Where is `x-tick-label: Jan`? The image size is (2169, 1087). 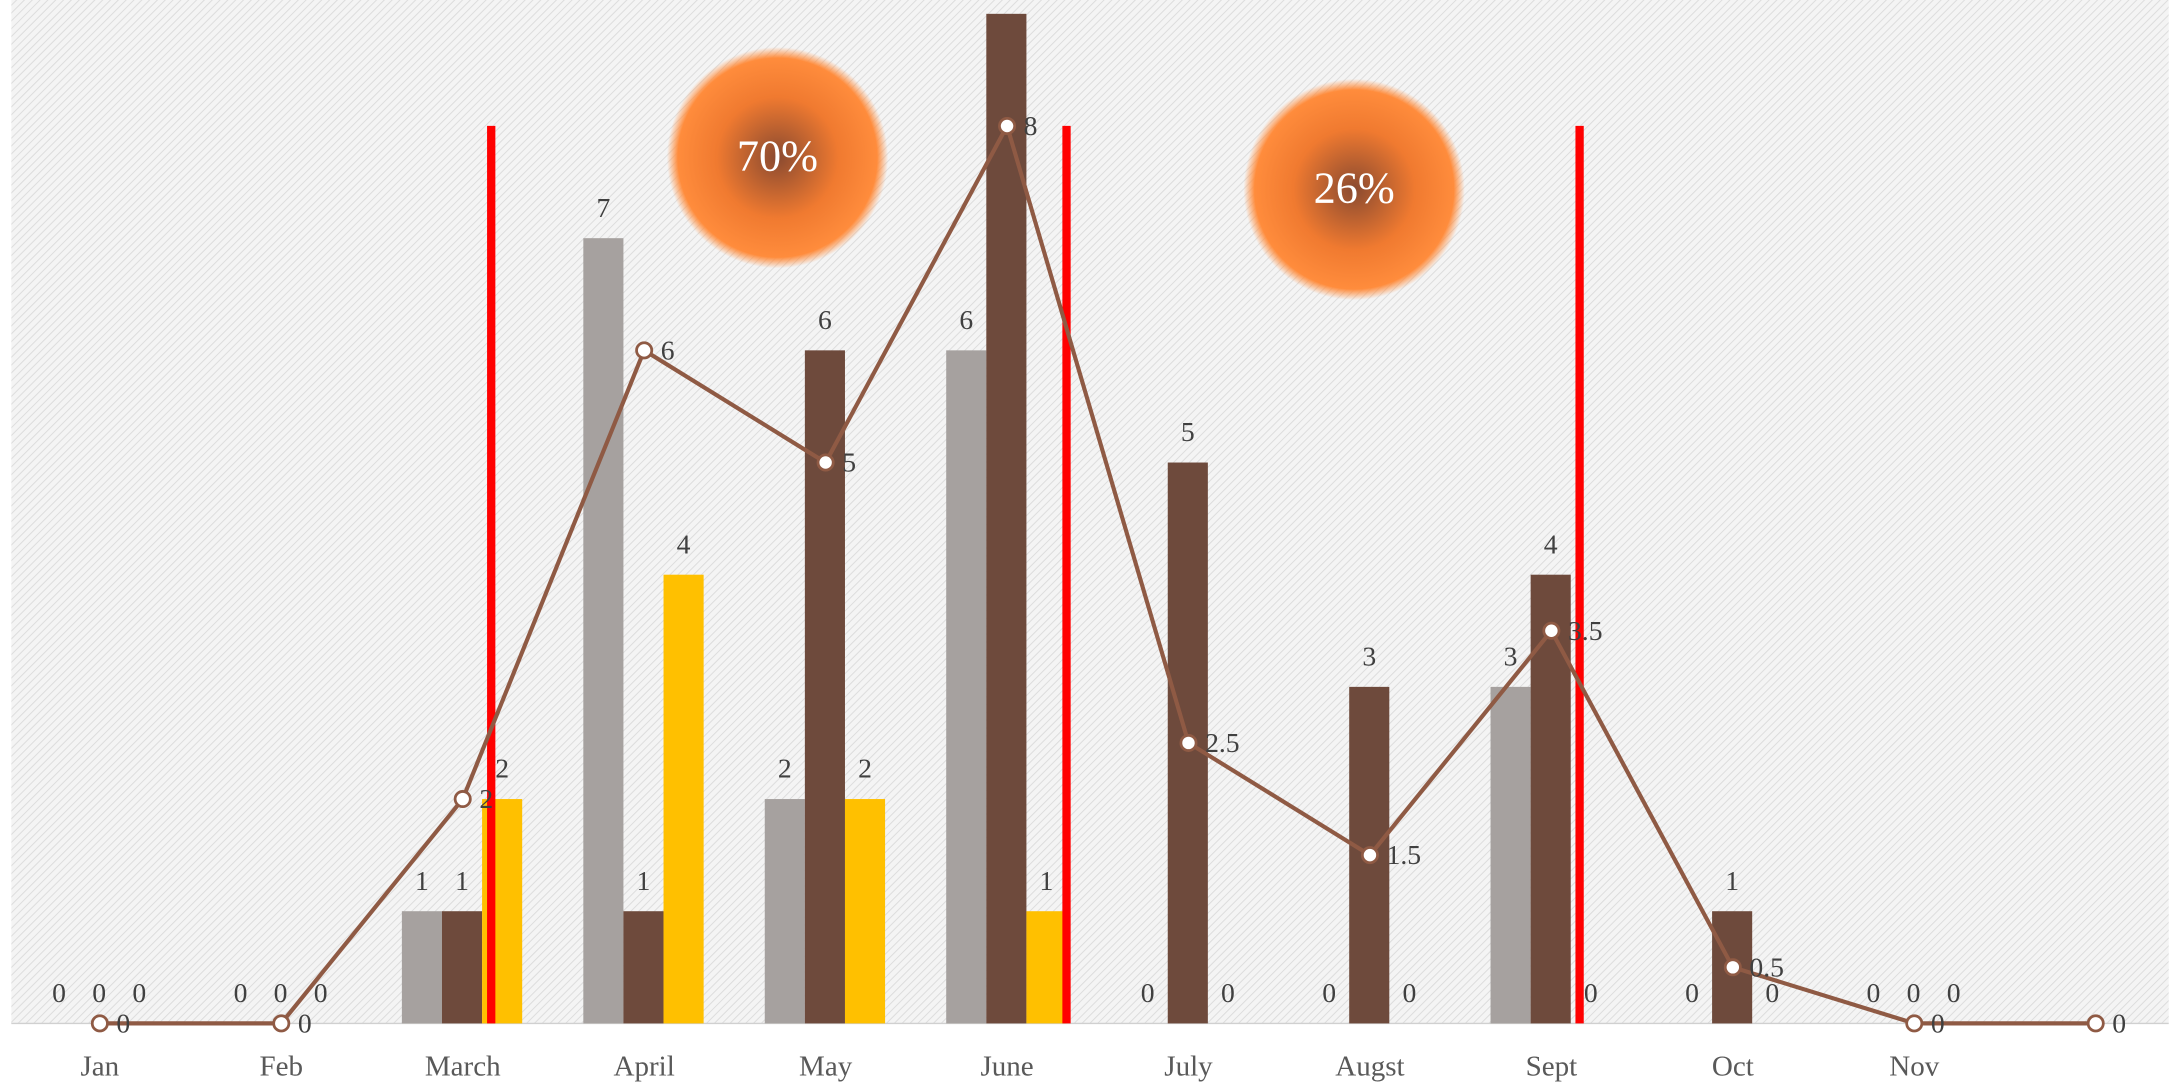
x-tick-label: Jan is located at coordinates (99, 1067).